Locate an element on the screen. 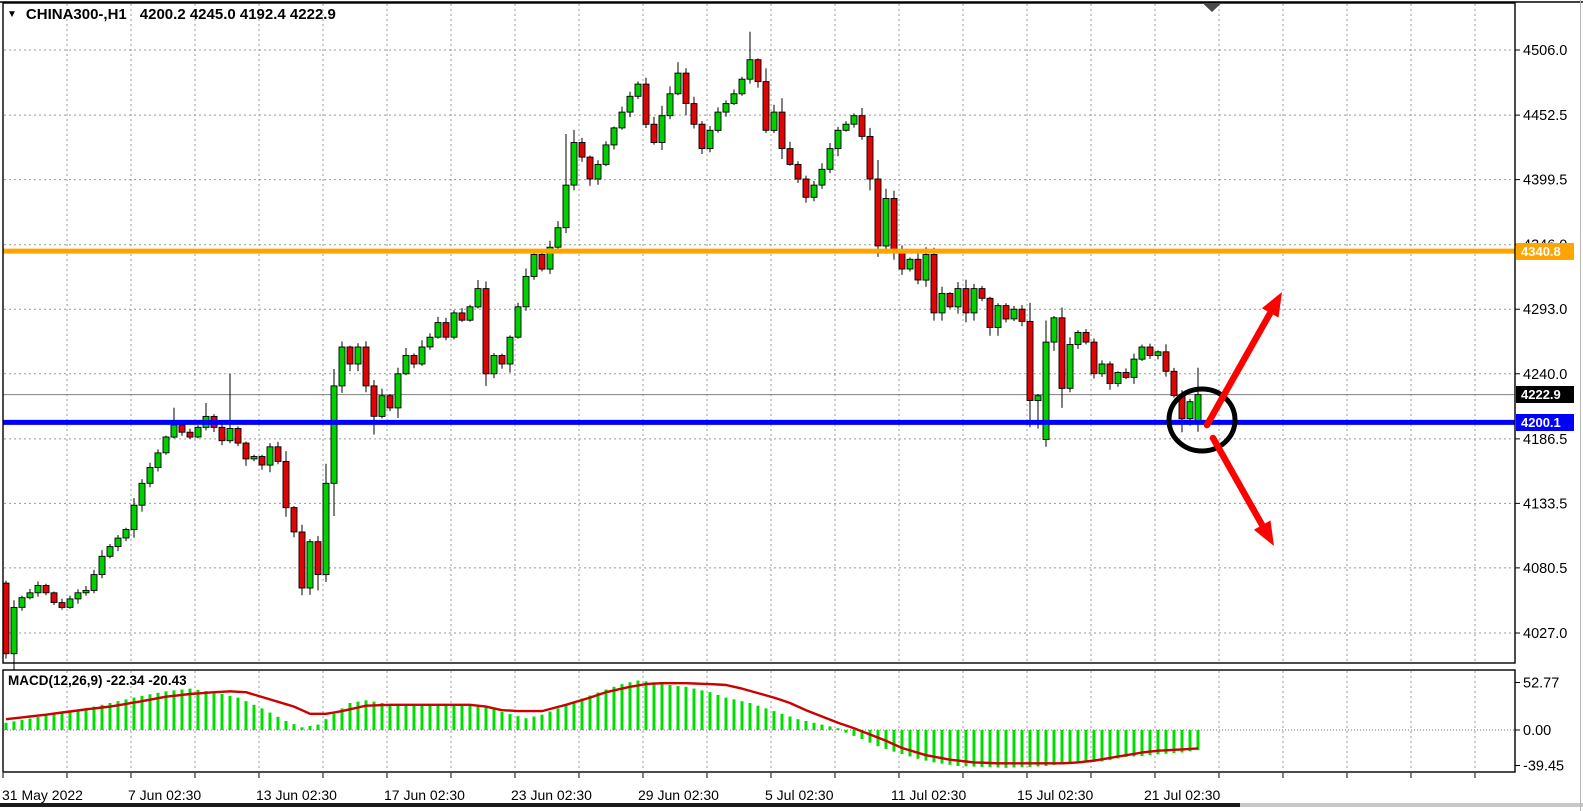 The width and height of the screenshot is (1583, 811). time-axis-label: 7 Jun 02:30 is located at coordinates (164, 795).